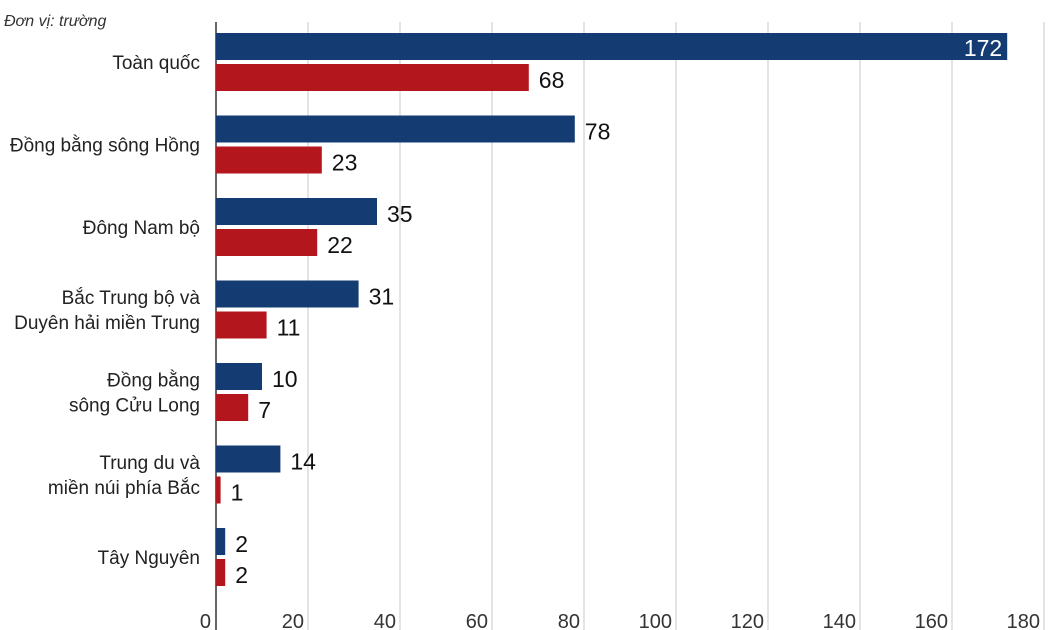  I want to click on x-tick-label: 80, so click(569, 620).